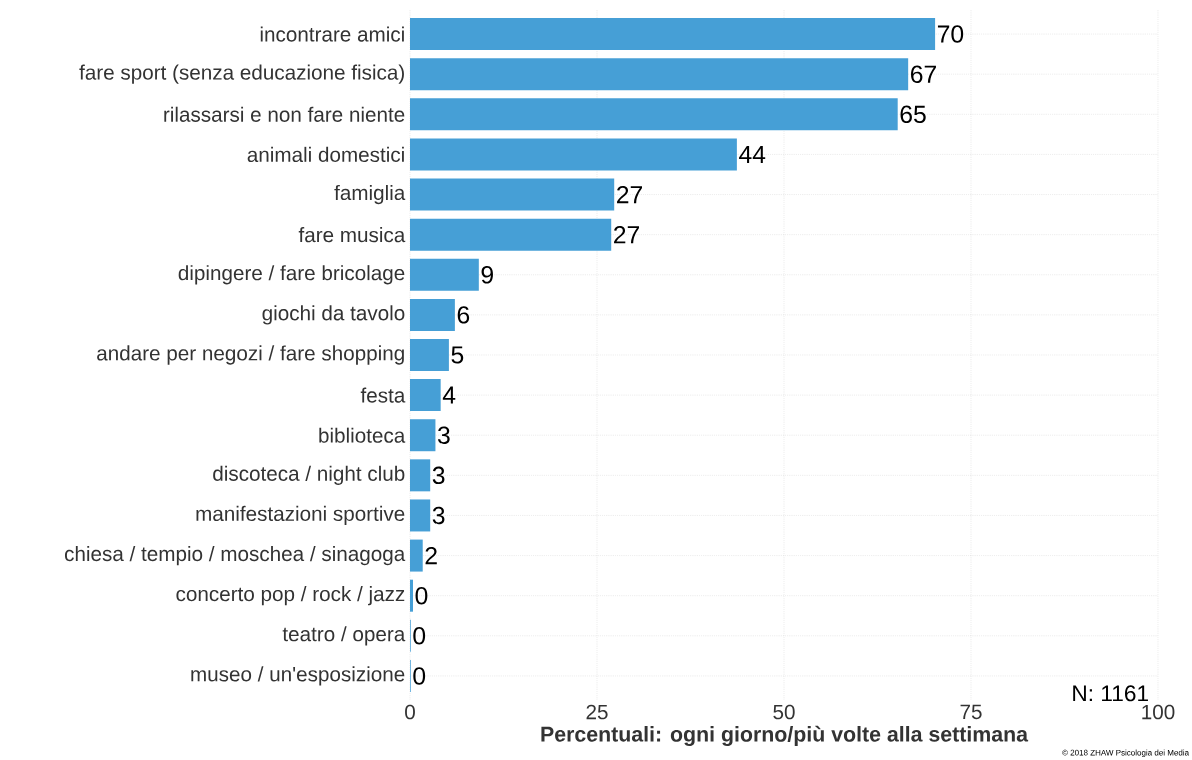  Describe the element at coordinates (362, 435) in the screenshot. I see `y-tick-label: biblioteca` at that location.